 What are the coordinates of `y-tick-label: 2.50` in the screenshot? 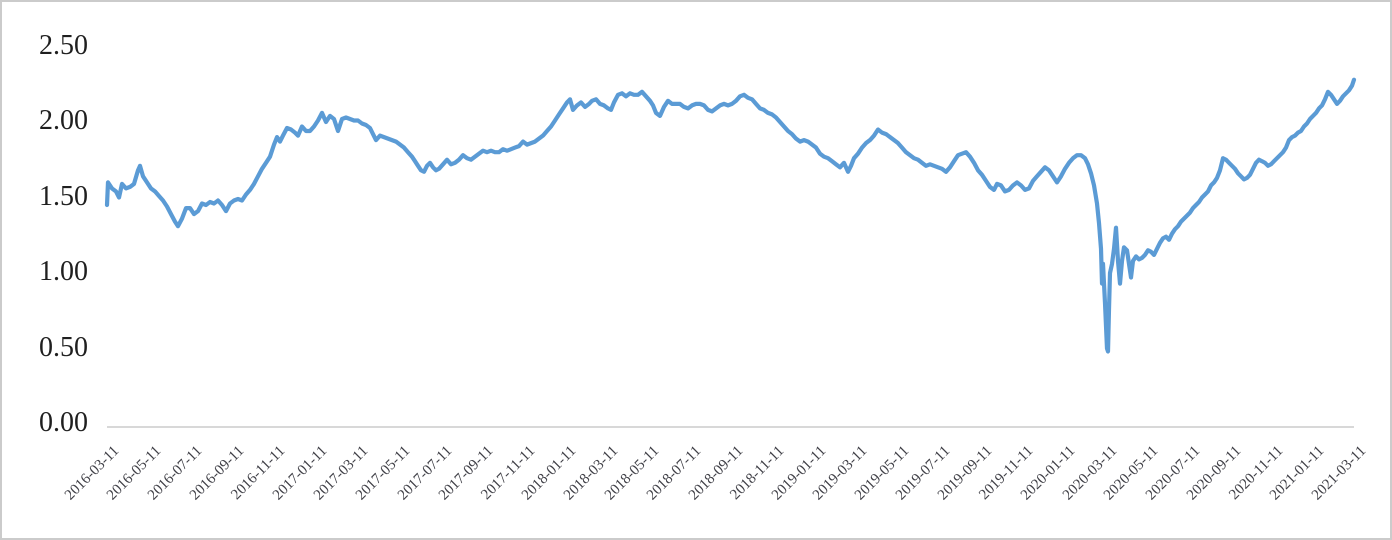 It's located at (63, 45).